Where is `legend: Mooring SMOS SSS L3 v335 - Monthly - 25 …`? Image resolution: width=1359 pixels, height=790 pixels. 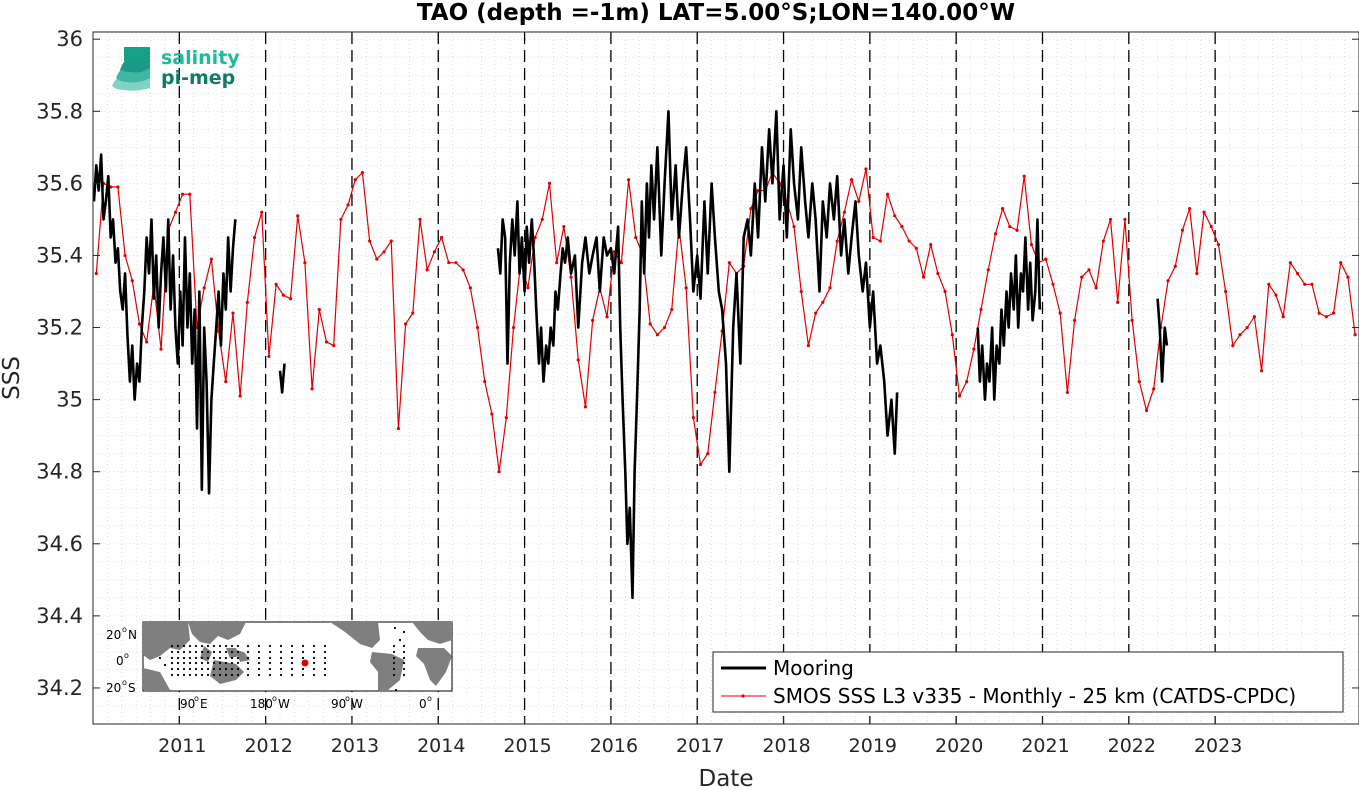 legend: Mooring SMOS SSS L3 v335 - Monthly - 25 … is located at coordinates (1028, 682).